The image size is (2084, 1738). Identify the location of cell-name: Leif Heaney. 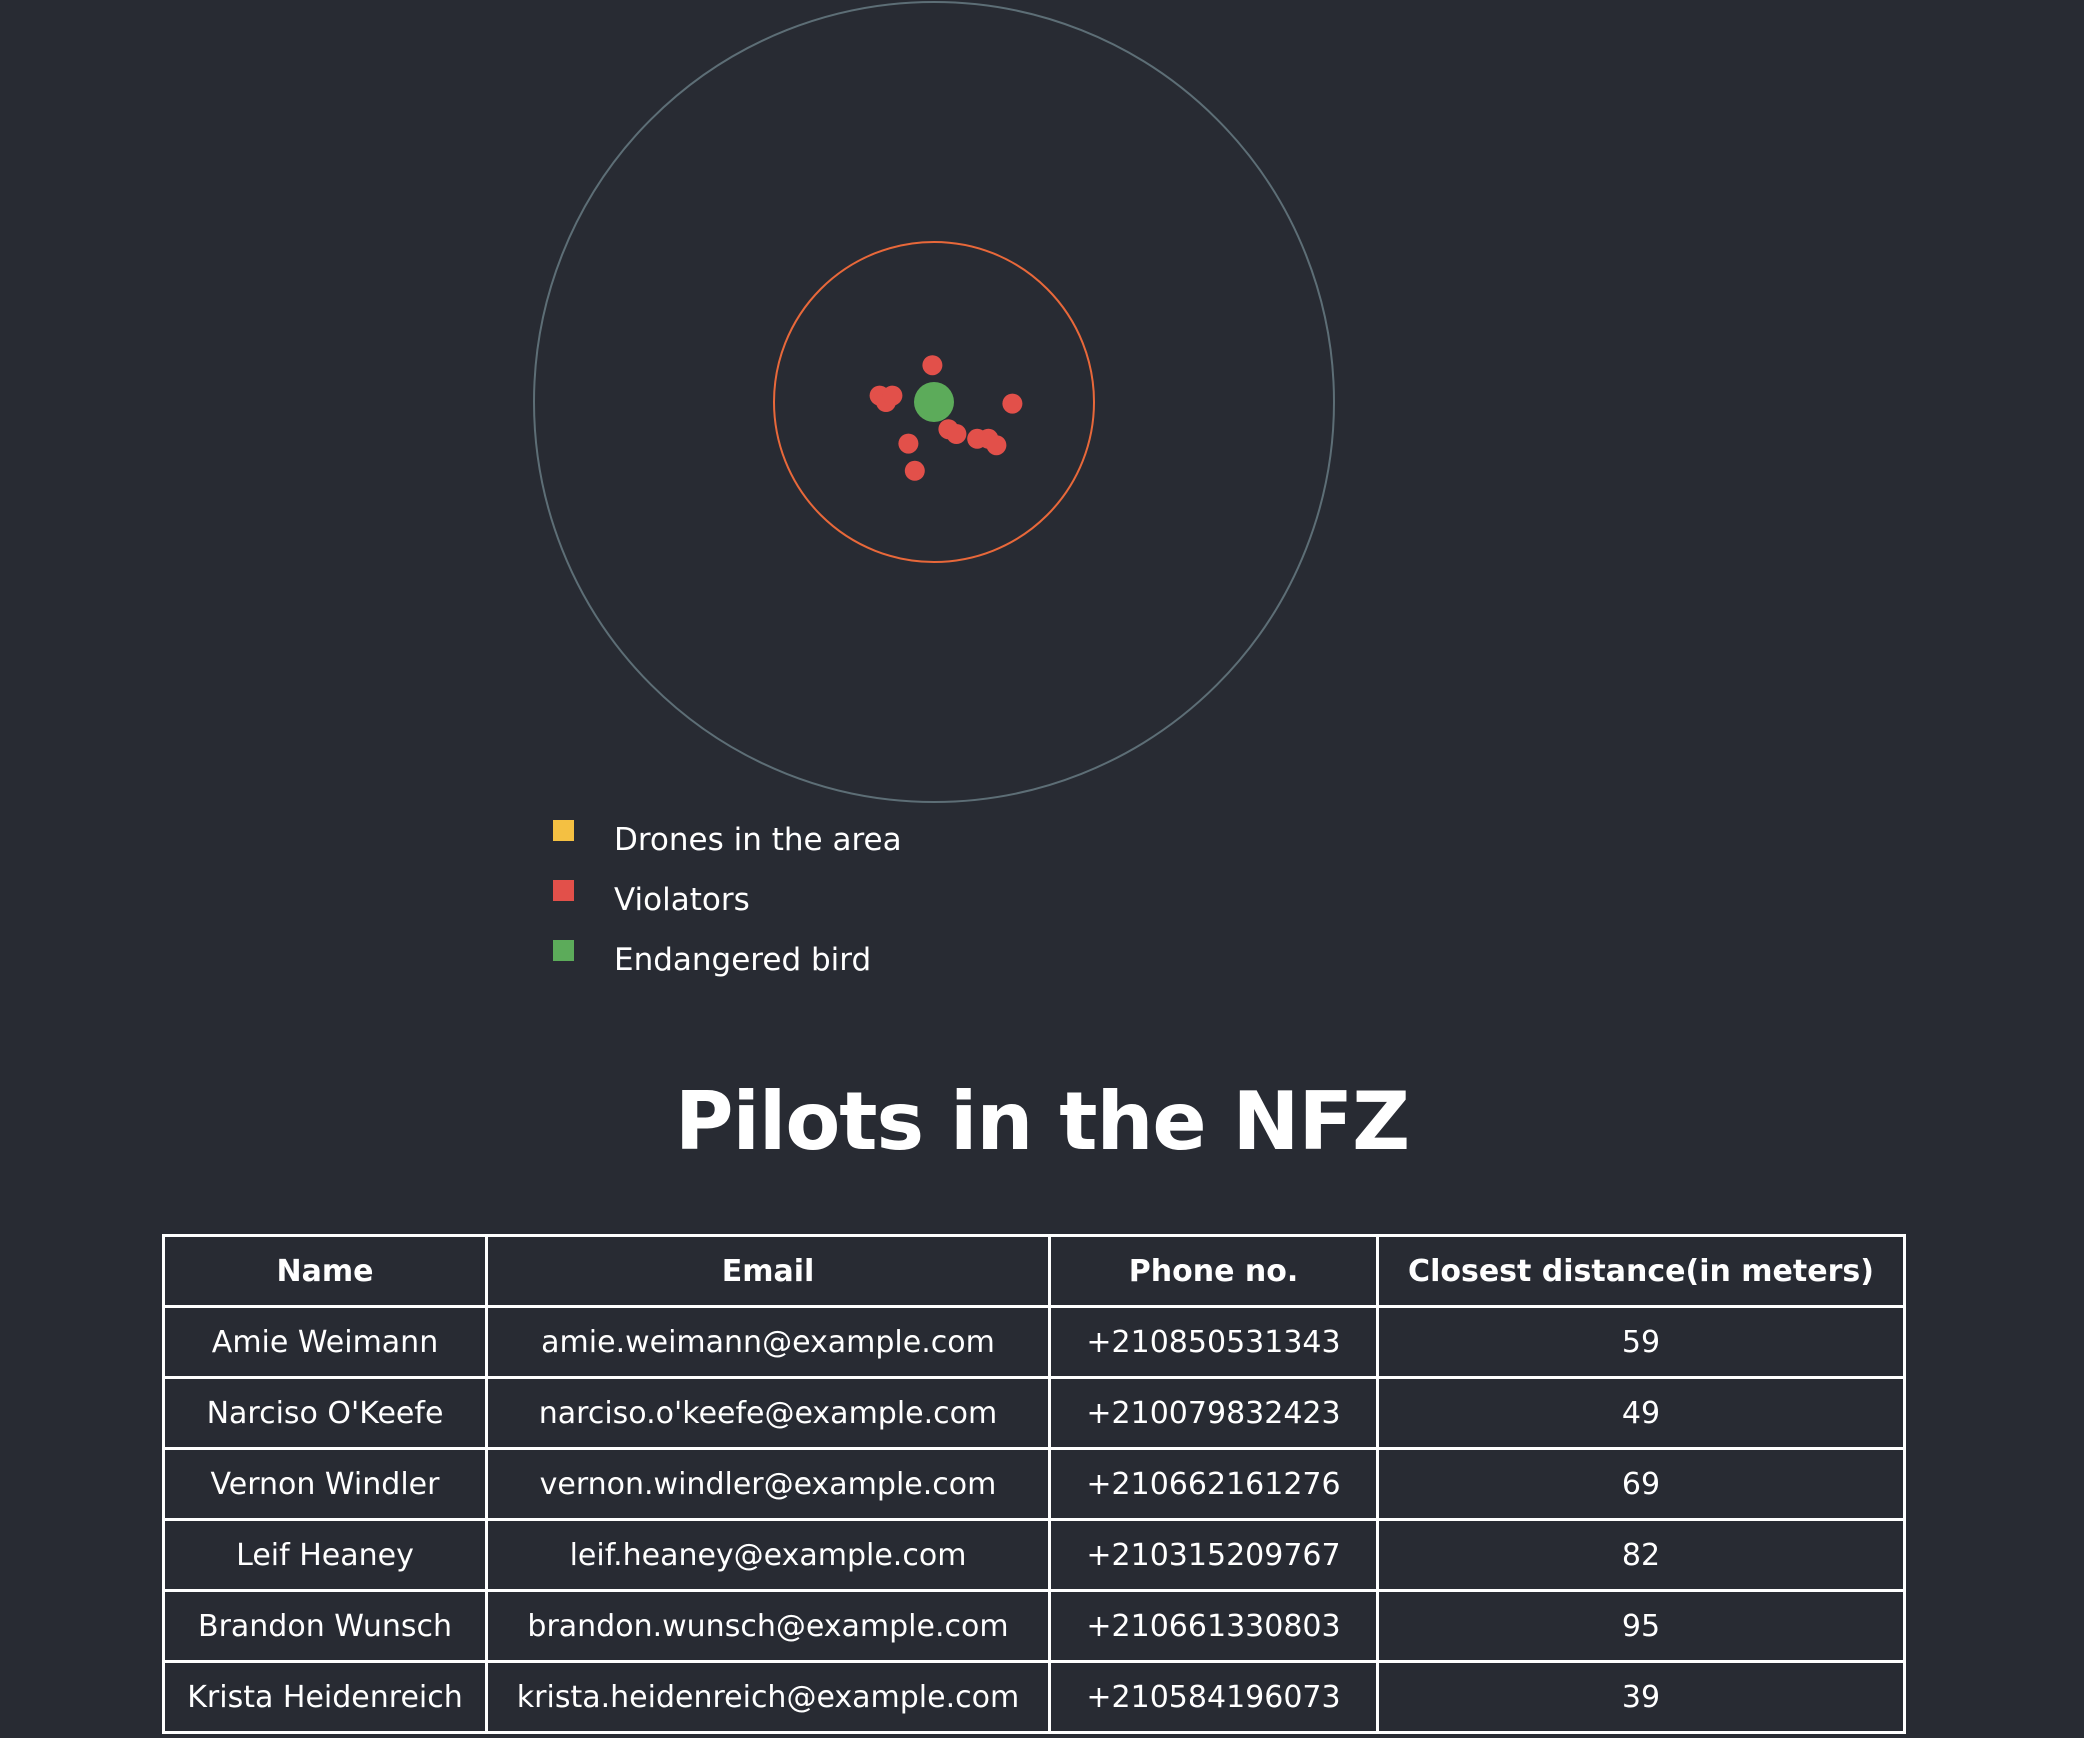
(325, 1555).